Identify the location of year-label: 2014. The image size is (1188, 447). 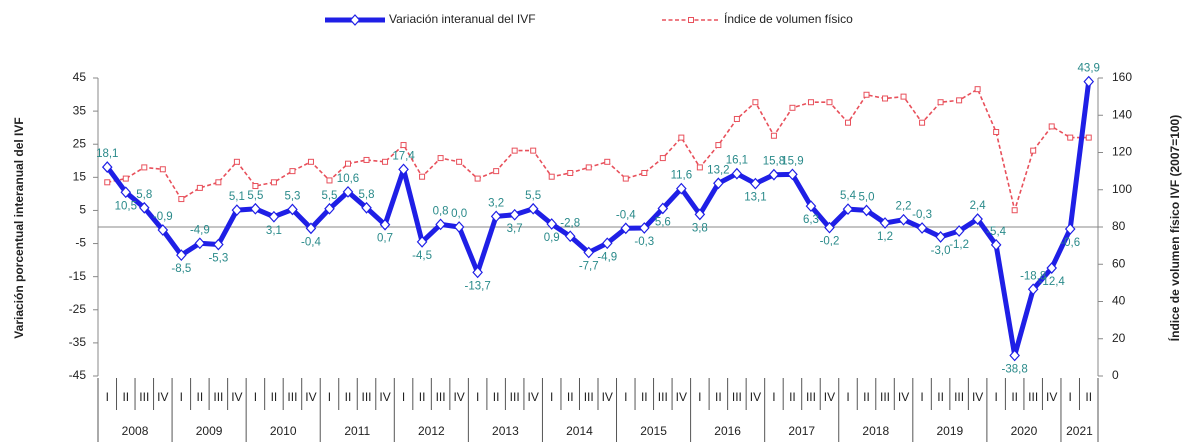
(579, 431).